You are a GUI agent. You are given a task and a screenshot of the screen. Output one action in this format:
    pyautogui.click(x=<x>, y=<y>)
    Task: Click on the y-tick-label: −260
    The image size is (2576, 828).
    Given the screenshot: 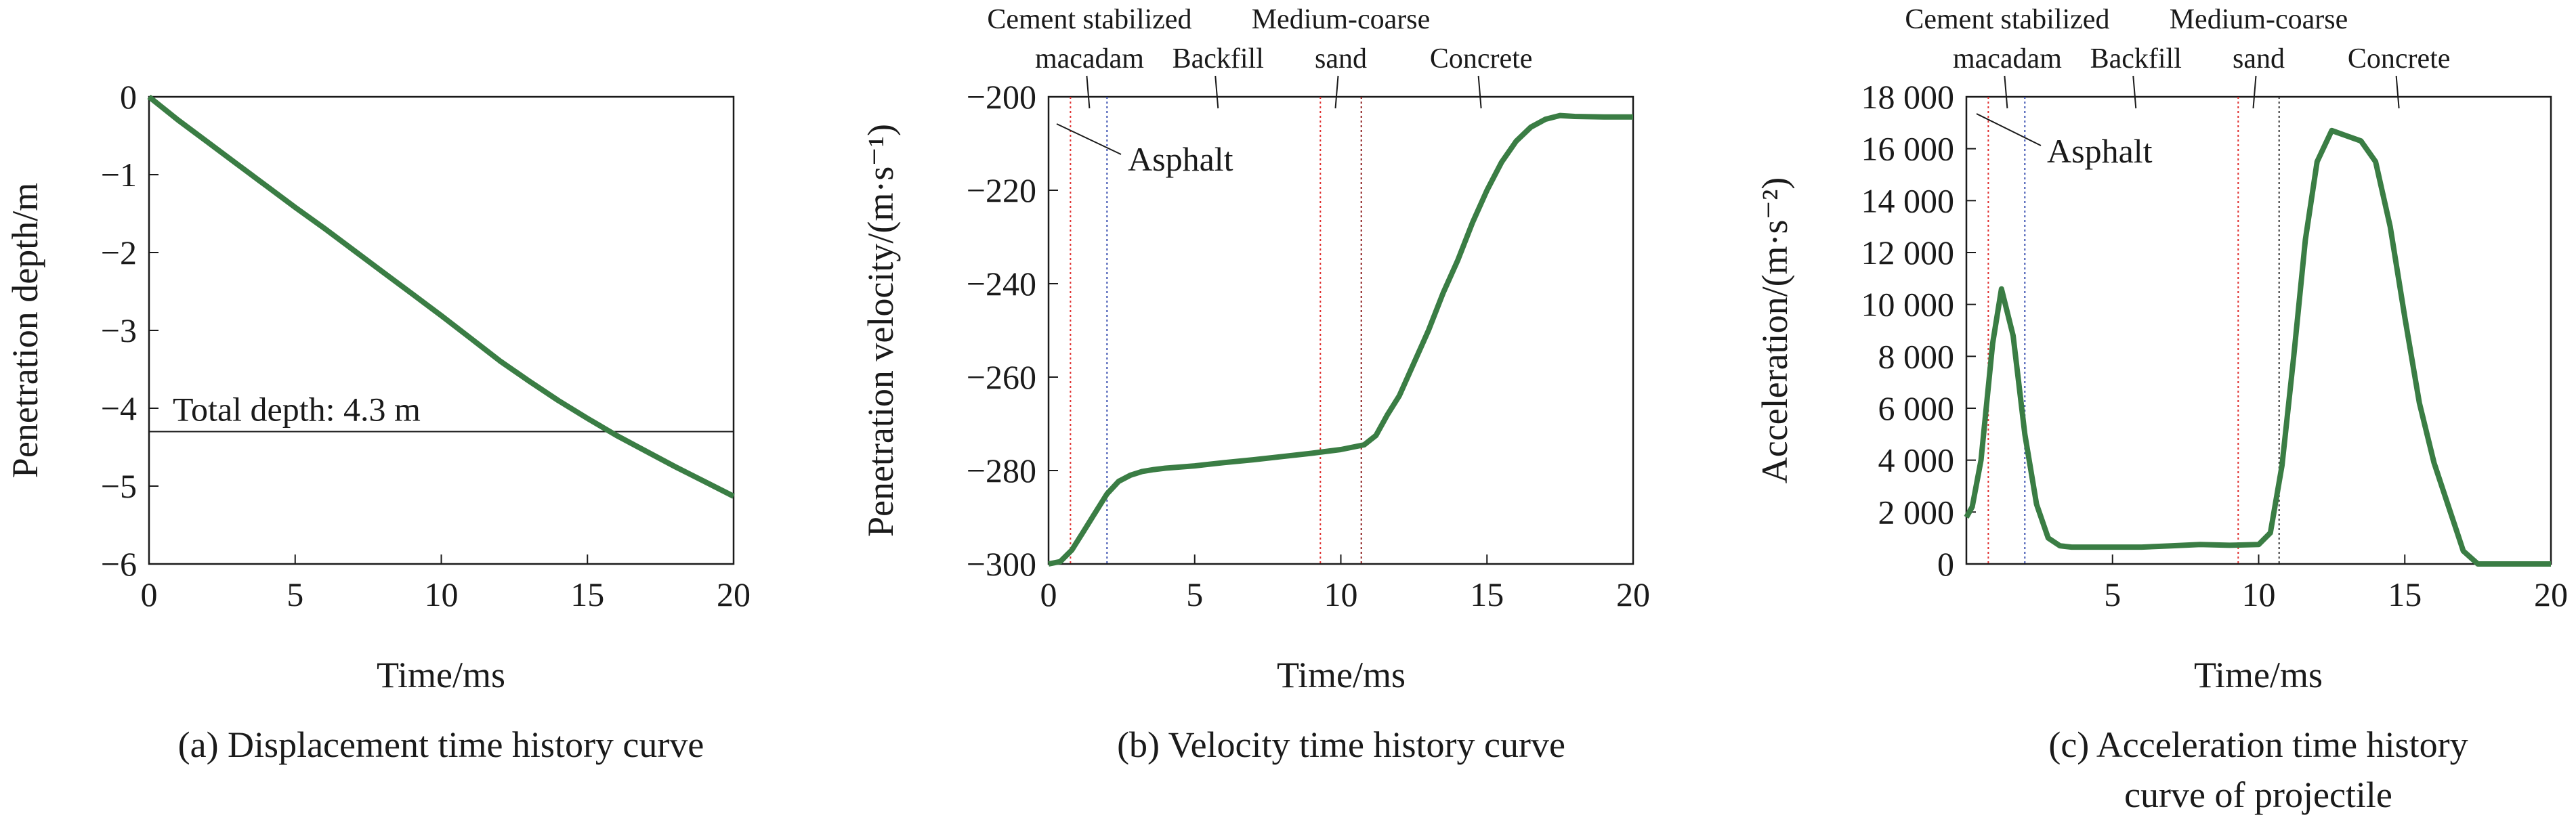 What is the action you would take?
    pyautogui.click(x=1002, y=377)
    